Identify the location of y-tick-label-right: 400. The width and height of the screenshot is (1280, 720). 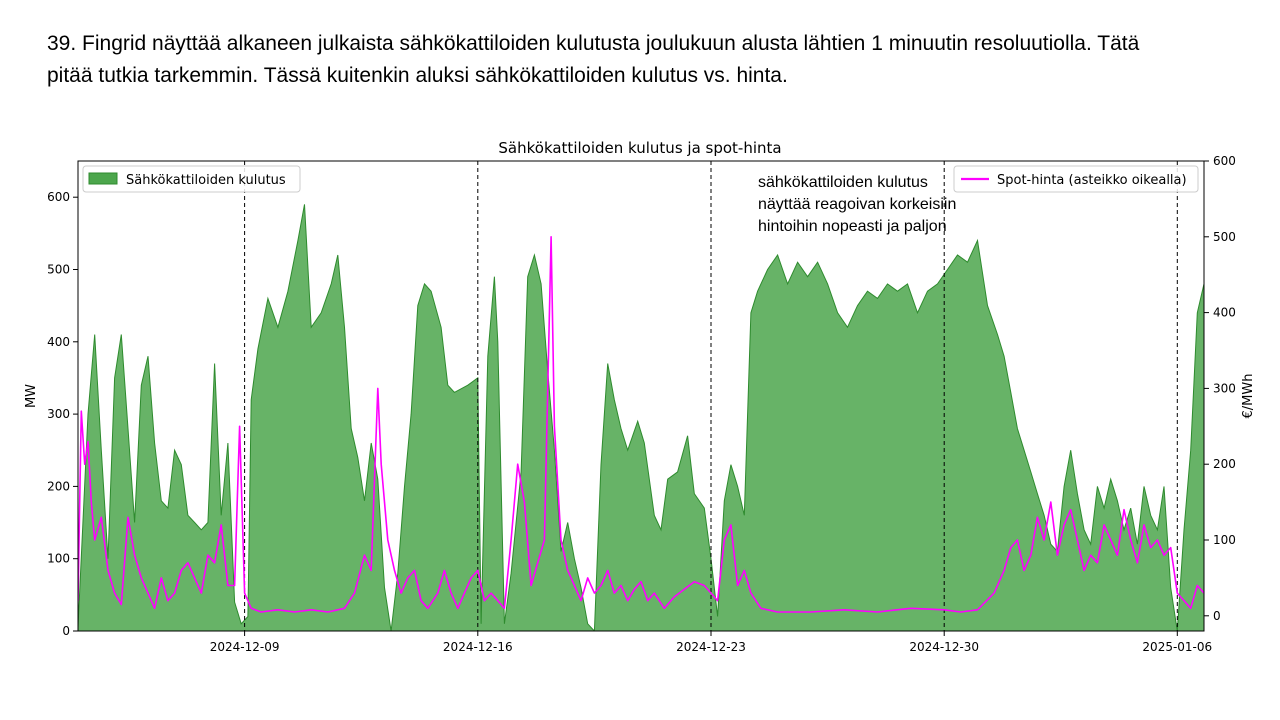
(1224, 313).